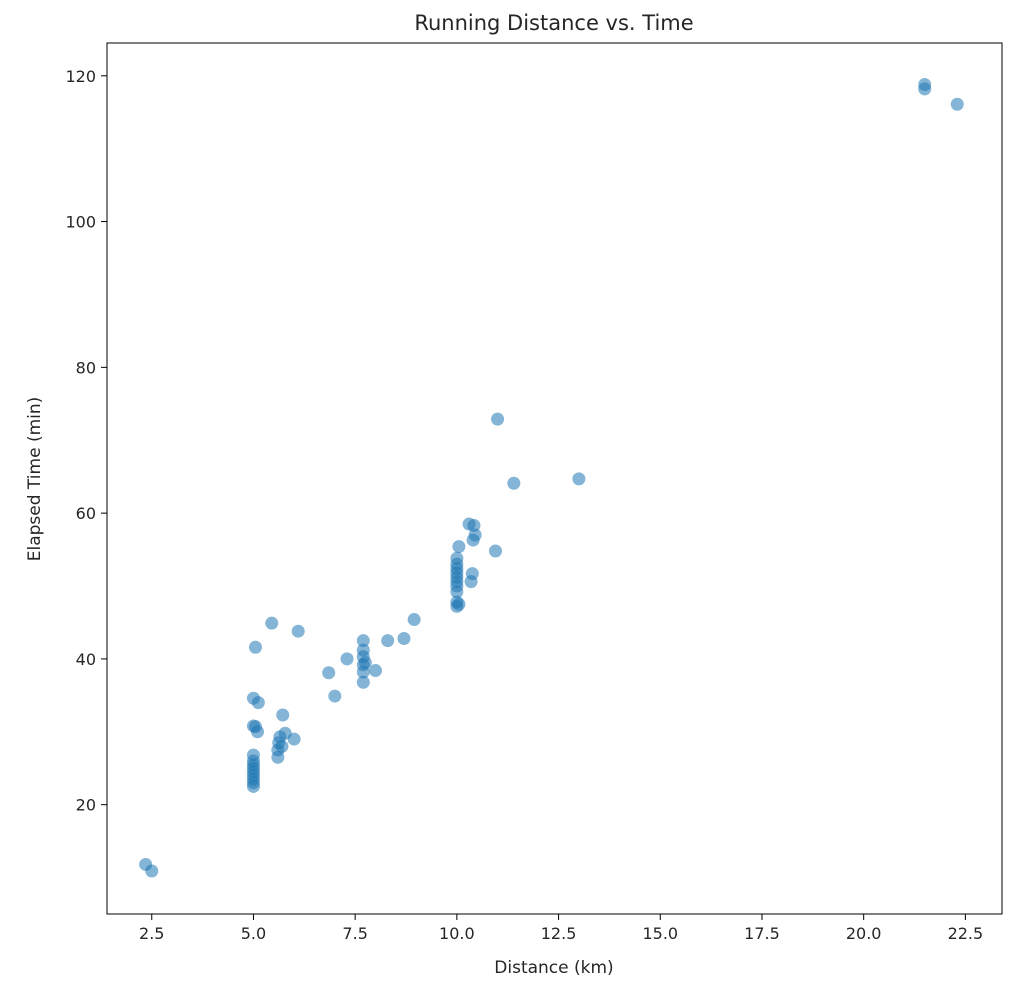  I want to click on y-axis-label: Elapsed Time (min), so click(35, 479).